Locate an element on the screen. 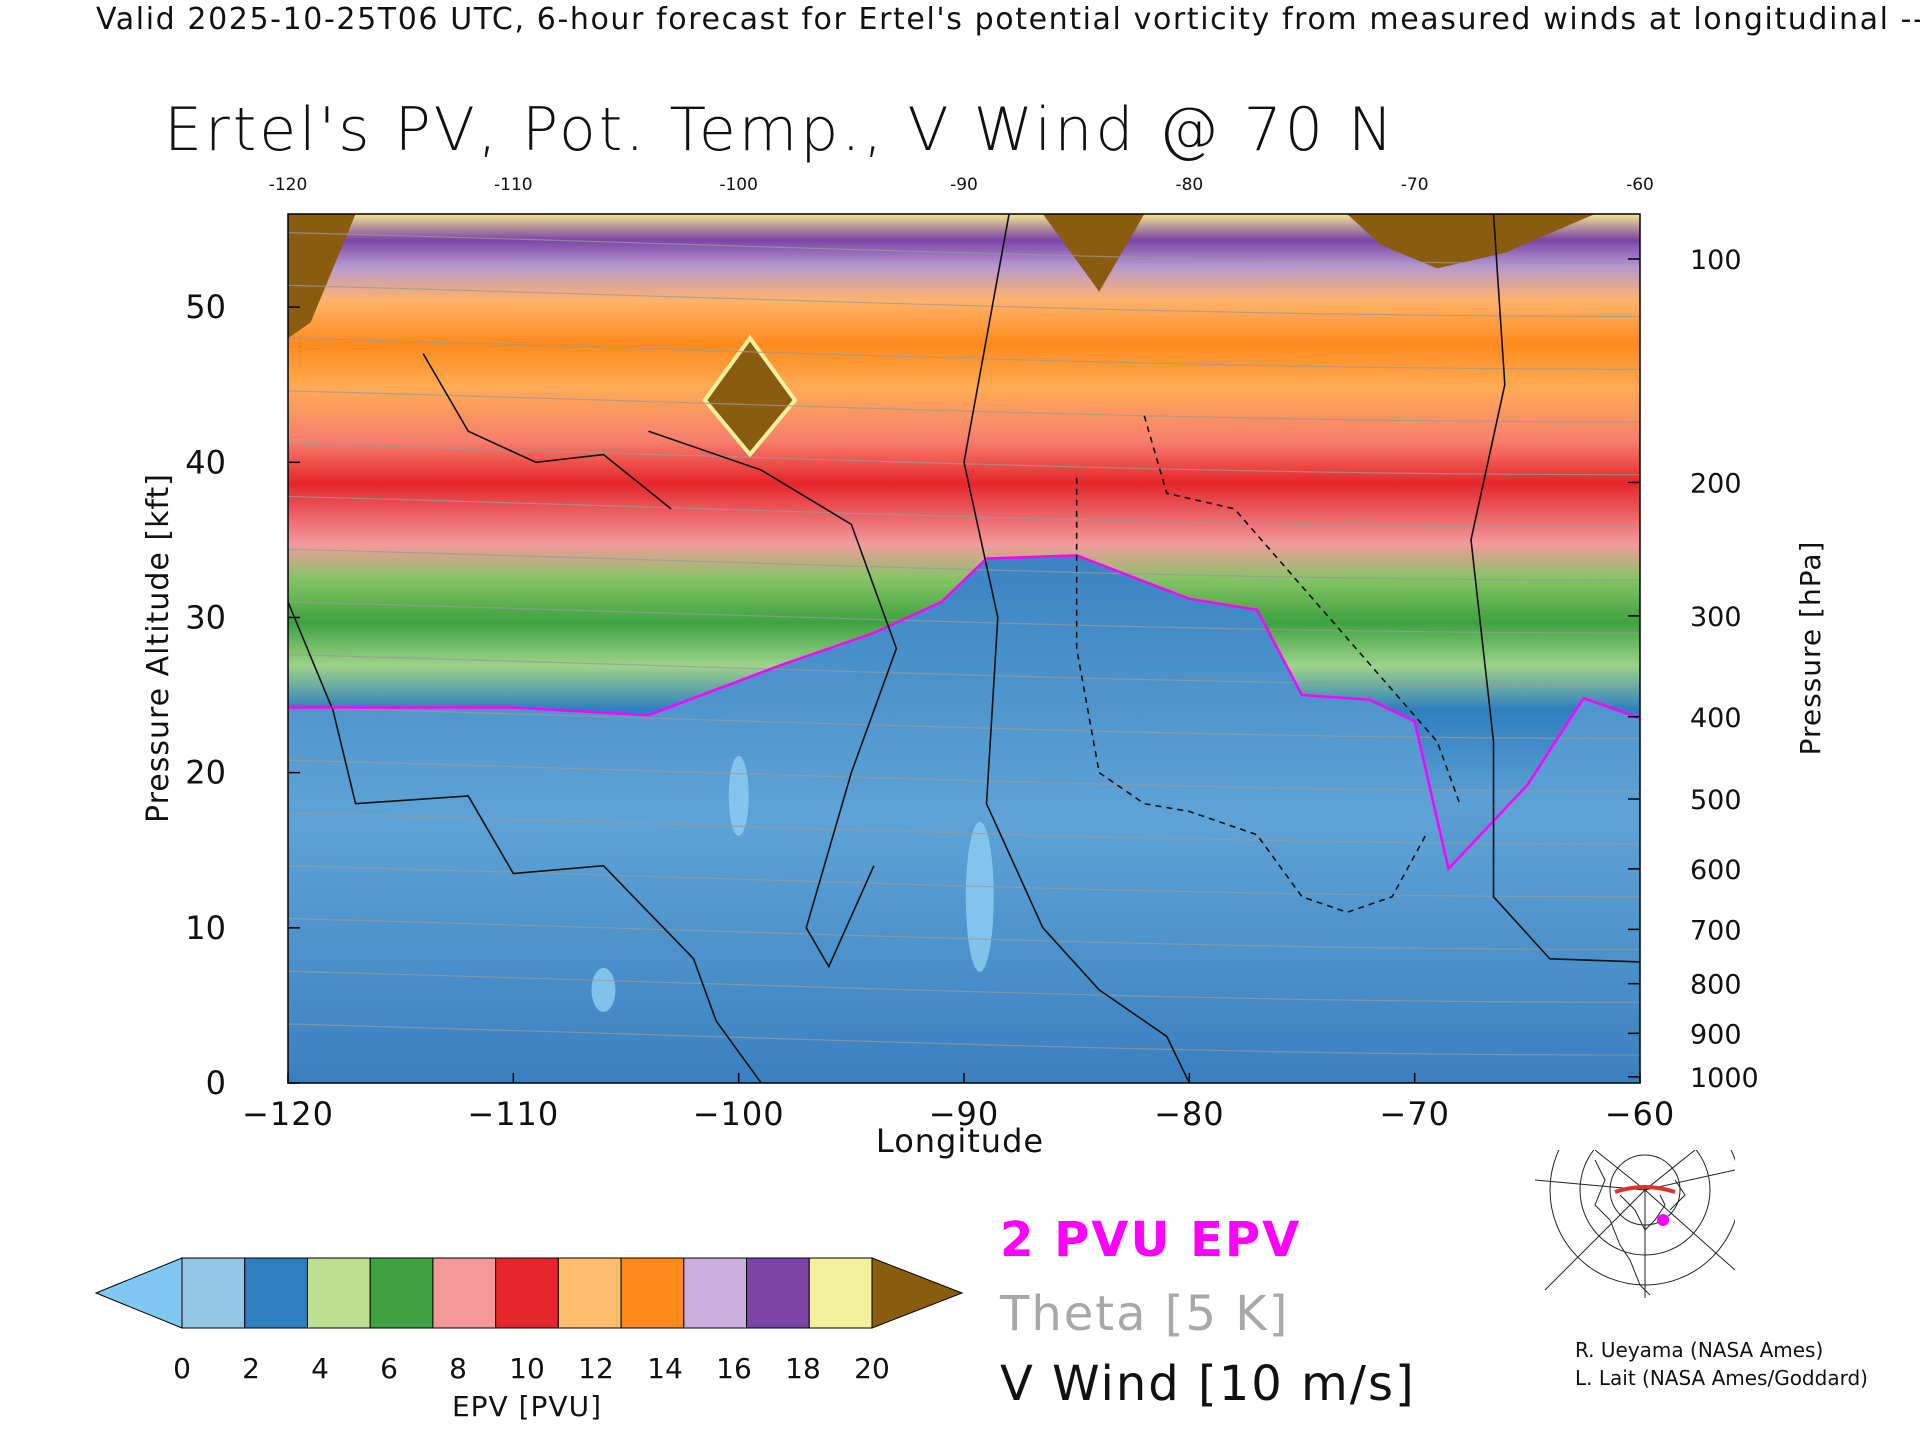  y-tick-label: 10 is located at coordinates (205, 928).